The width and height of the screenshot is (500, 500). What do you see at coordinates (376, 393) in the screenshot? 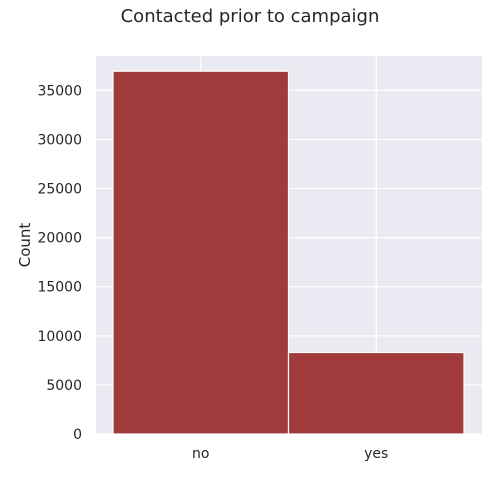
I see `bar-yes` at bounding box center [376, 393].